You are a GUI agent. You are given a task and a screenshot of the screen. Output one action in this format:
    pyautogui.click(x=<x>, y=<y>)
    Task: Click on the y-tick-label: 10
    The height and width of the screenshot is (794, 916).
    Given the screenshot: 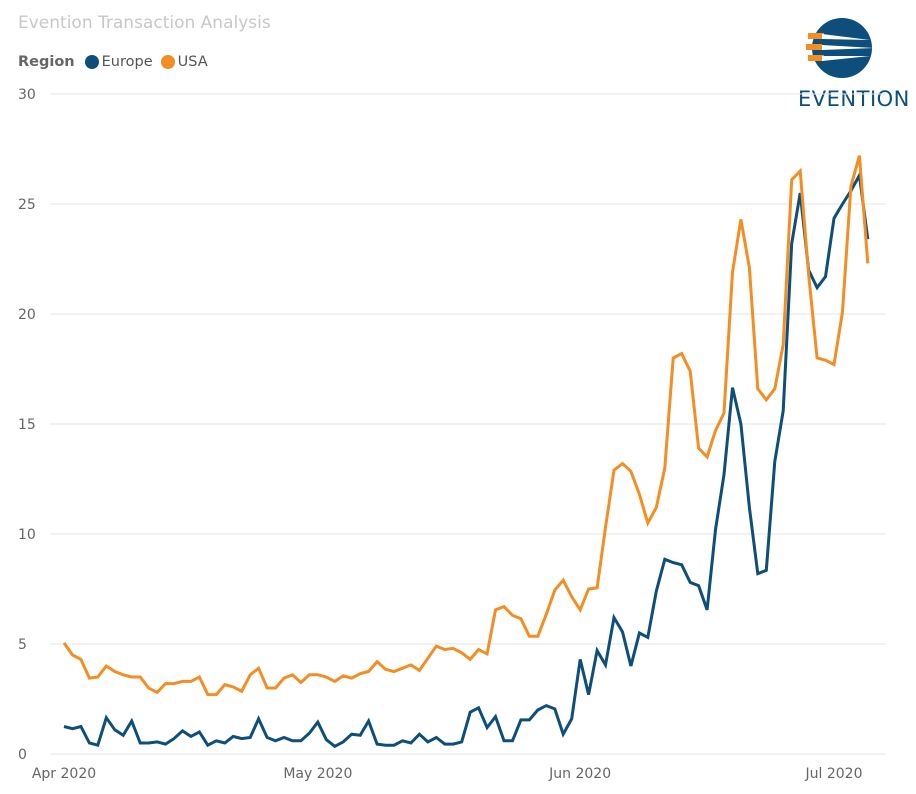 What is the action you would take?
    pyautogui.click(x=27, y=535)
    